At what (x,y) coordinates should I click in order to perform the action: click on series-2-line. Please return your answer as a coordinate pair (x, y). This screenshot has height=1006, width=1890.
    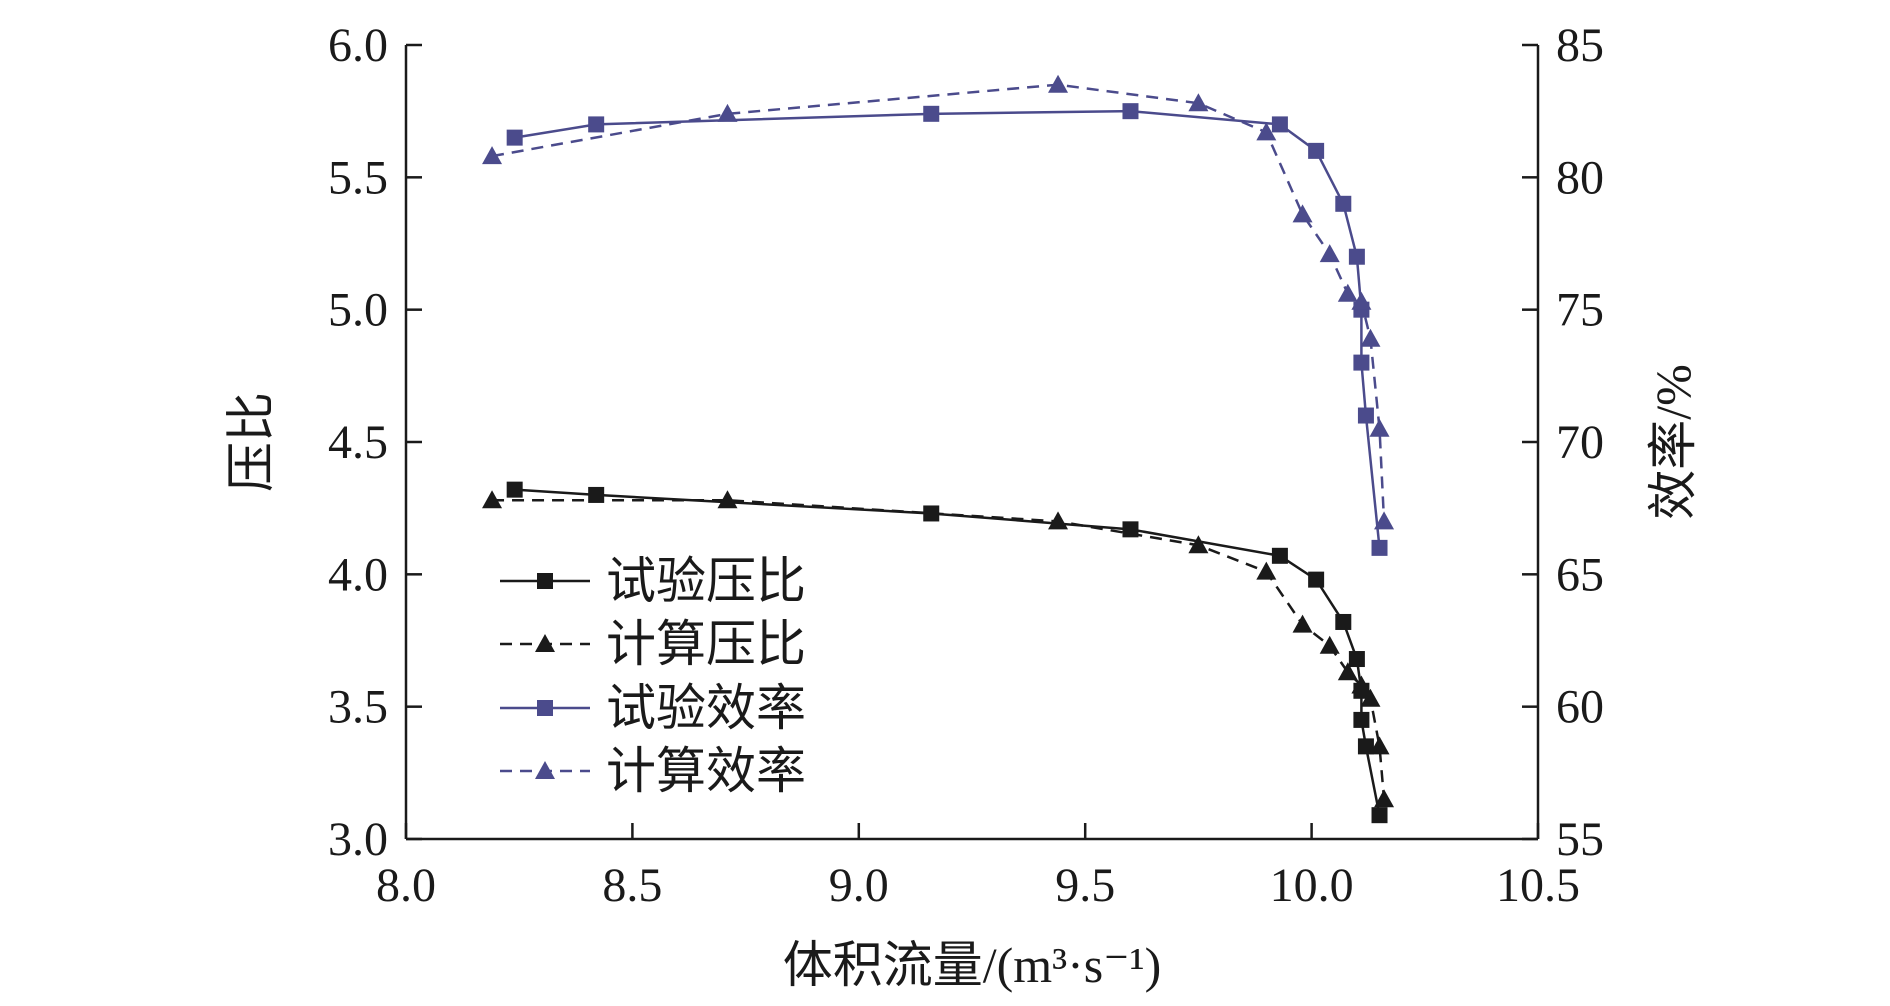
    Looking at the image, I should click on (939, 649).